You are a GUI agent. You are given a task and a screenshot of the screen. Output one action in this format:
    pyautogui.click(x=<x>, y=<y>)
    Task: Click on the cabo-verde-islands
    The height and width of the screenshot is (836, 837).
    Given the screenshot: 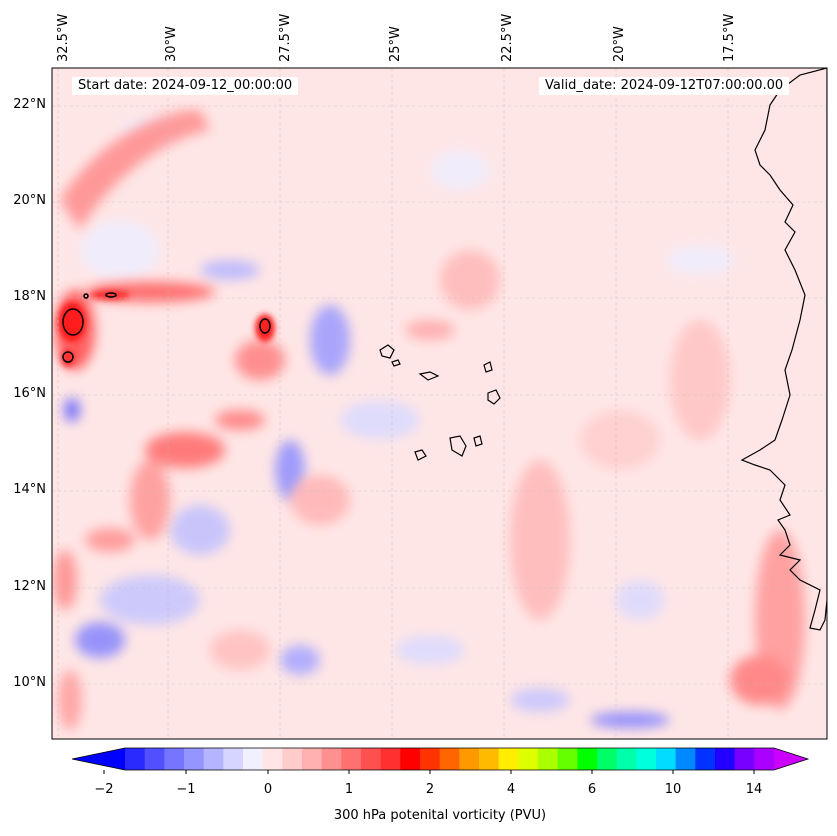 What is the action you would take?
    pyautogui.click(x=440, y=402)
    